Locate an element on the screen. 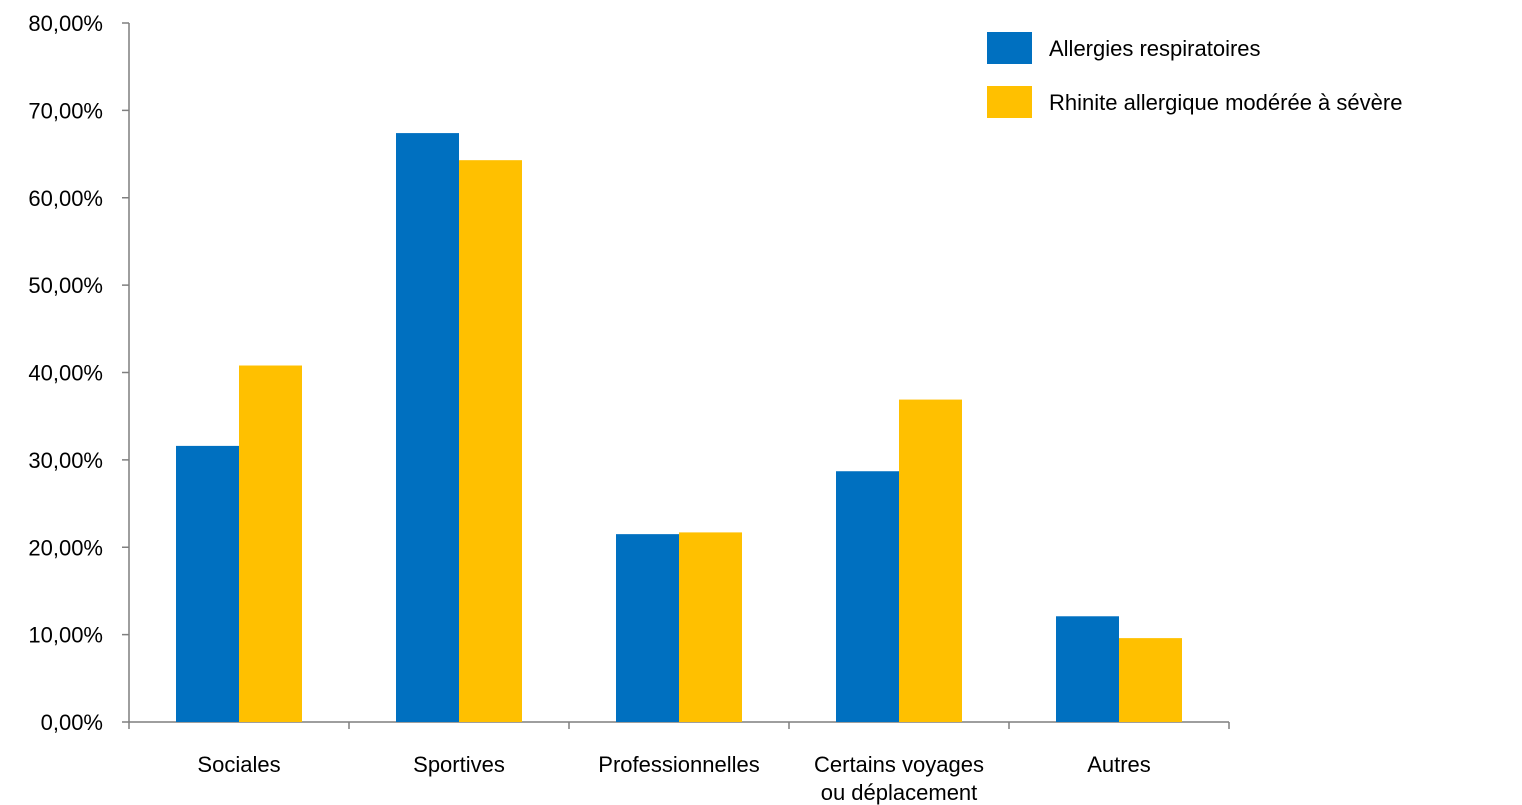  legend-label: Allergies respiratoires is located at coordinates (1155, 48).